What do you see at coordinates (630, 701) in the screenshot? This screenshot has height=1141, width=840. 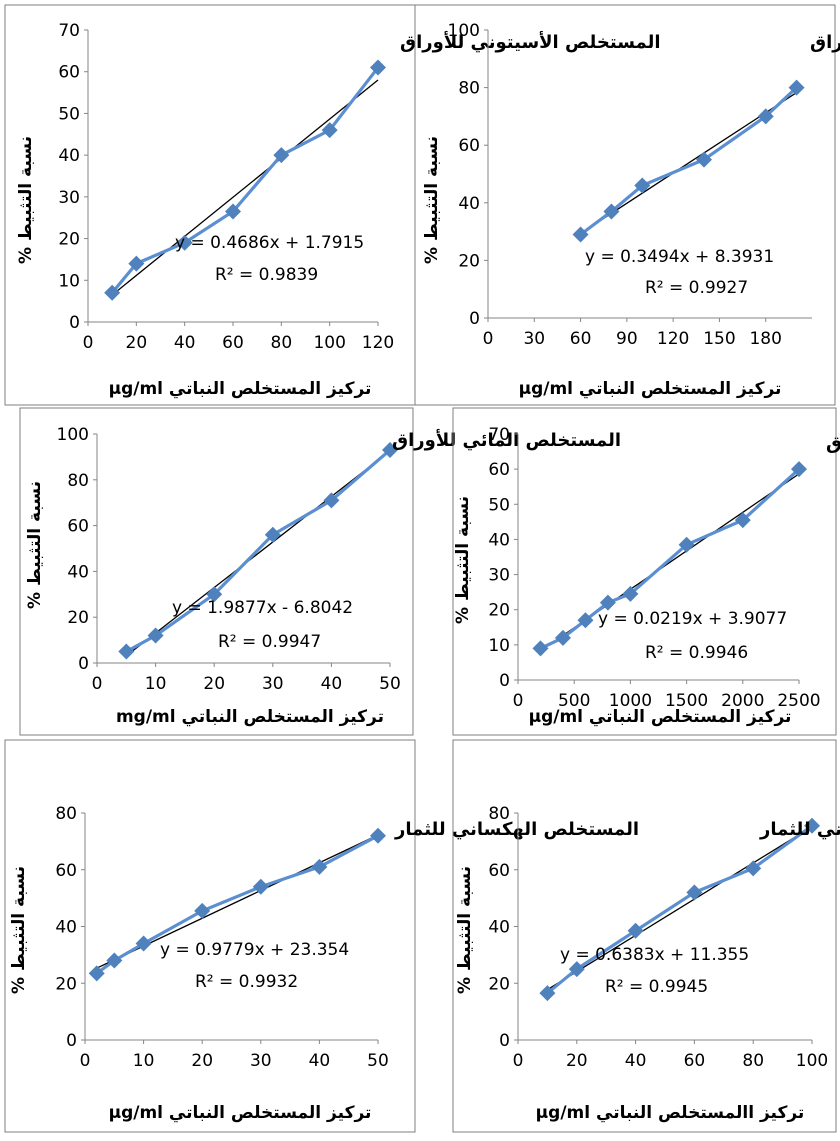 I see `x-tick-label: 1000` at bounding box center [630, 701].